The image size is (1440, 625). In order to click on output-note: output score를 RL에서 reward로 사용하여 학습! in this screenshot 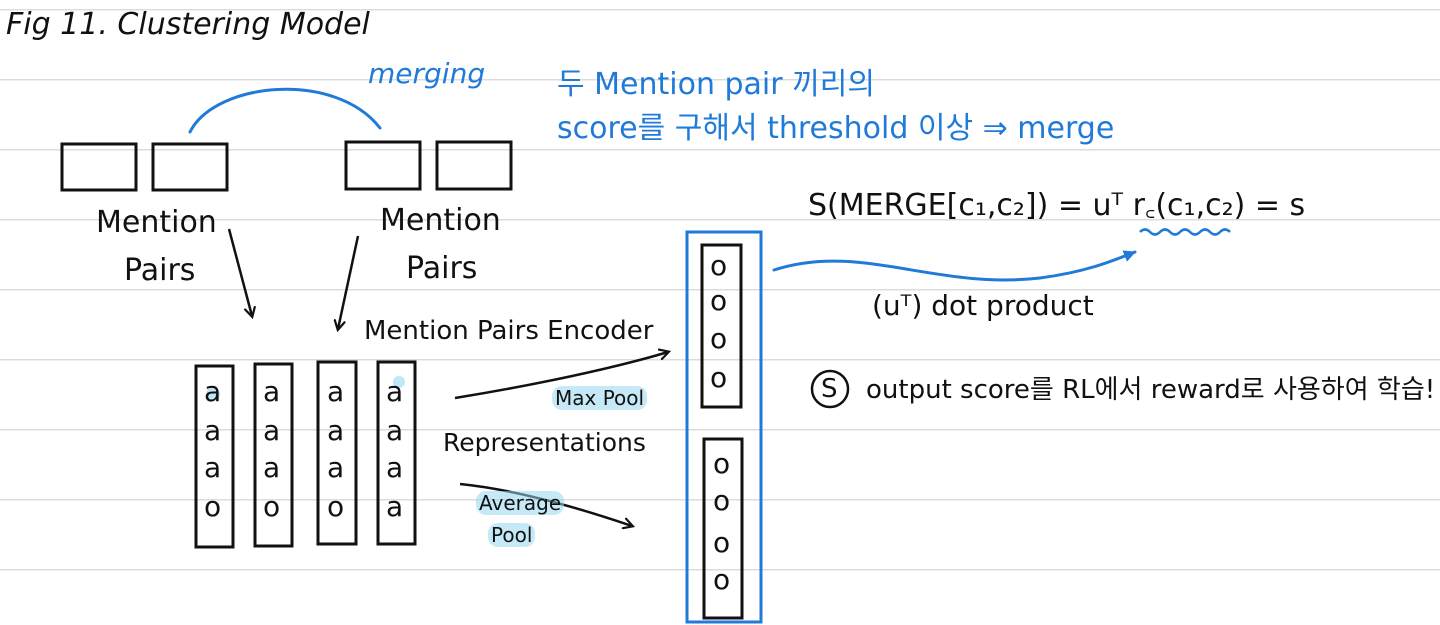, I will do `click(1151, 390)`.